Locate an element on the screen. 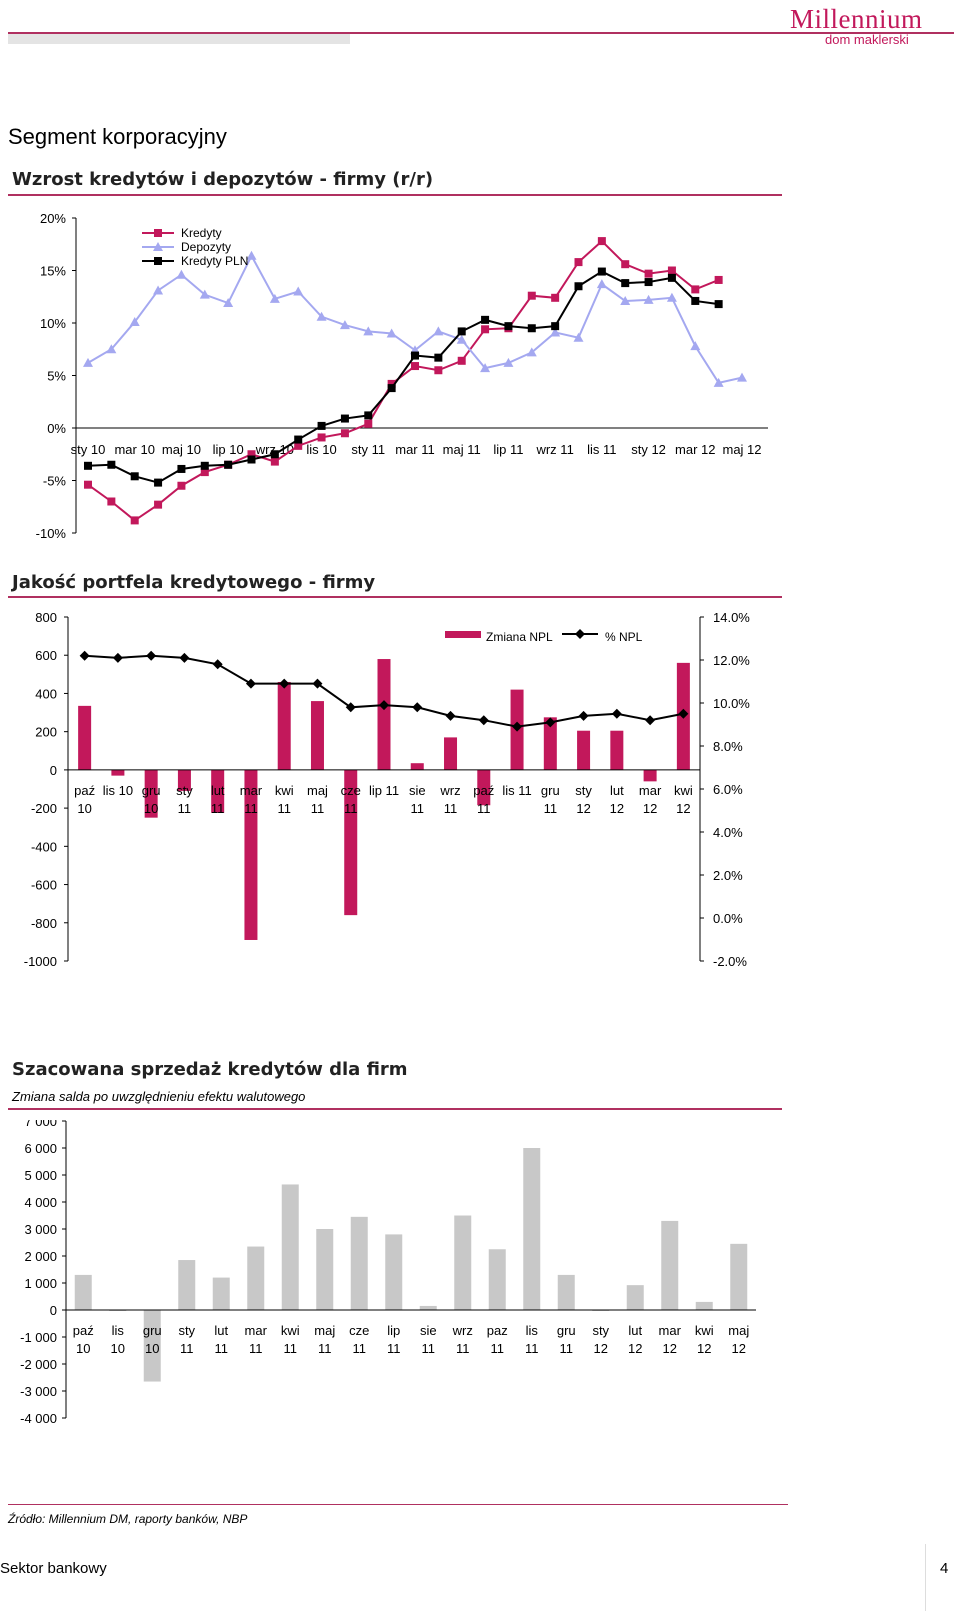 The image size is (960, 1611). x-tick-label: 10 is located at coordinates (84, 808).